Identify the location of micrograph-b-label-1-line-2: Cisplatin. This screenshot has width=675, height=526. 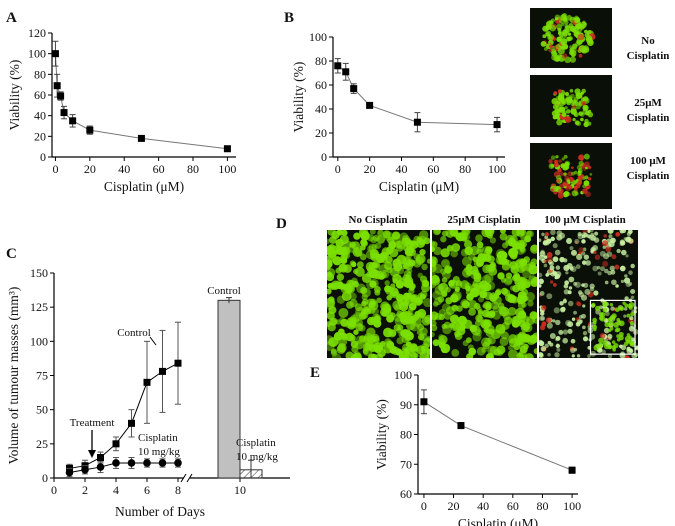
(648, 56).